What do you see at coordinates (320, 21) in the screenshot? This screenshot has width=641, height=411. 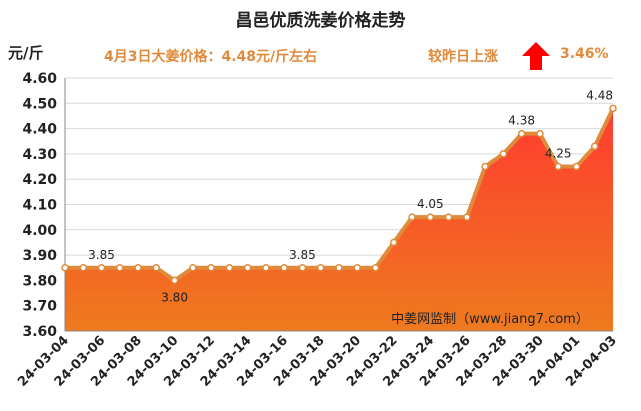 I see `chart-title: 昌邑优质洗姜价格走势` at bounding box center [320, 21].